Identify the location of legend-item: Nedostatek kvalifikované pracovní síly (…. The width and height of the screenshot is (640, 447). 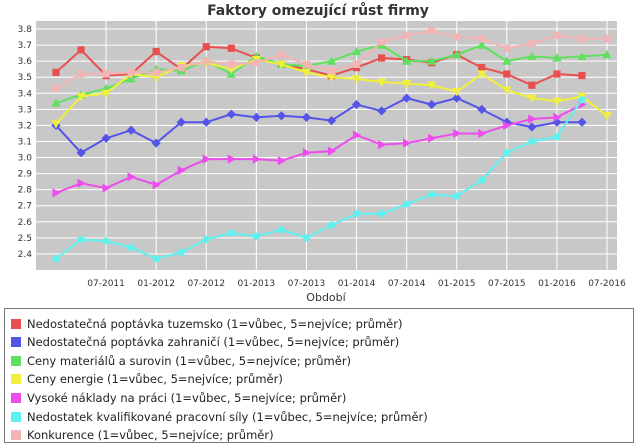
(219, 416).